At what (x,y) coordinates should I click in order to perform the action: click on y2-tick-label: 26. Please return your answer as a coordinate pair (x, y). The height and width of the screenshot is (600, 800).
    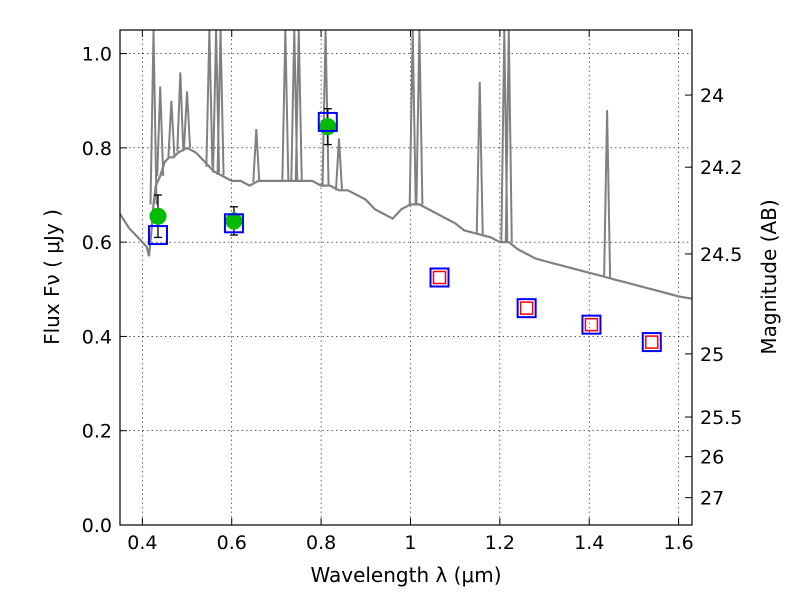
    Looking at the image, I should click on (712, 458).